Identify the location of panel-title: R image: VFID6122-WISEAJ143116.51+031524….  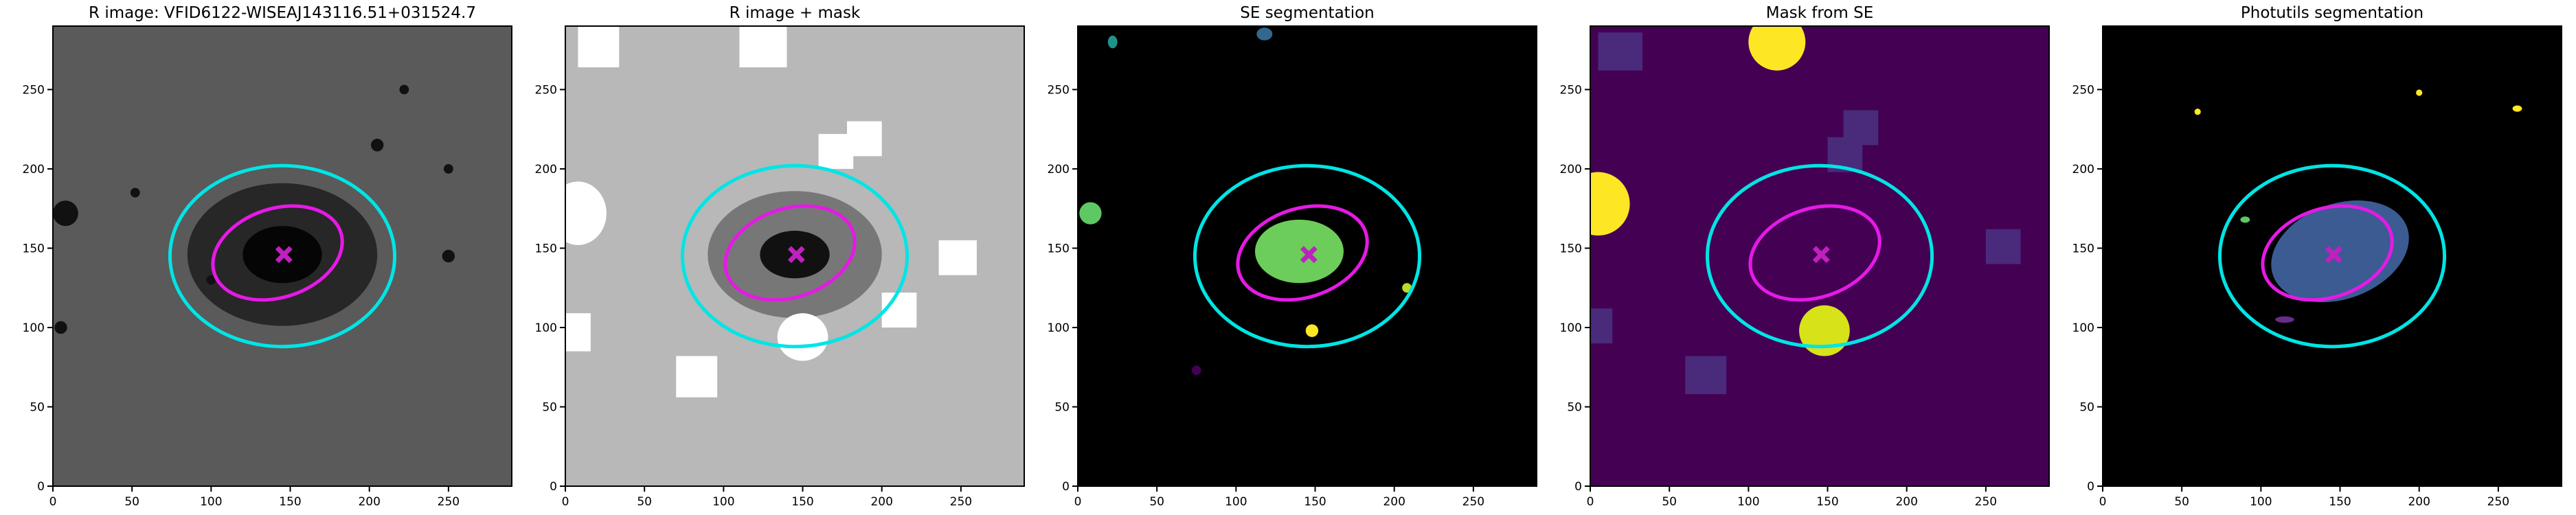
(282, 13).